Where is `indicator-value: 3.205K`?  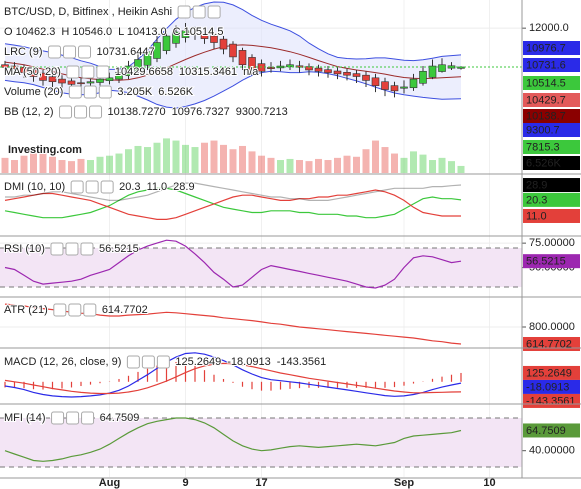
indicator-value: 3.205K is located at coordinates (135, 92).